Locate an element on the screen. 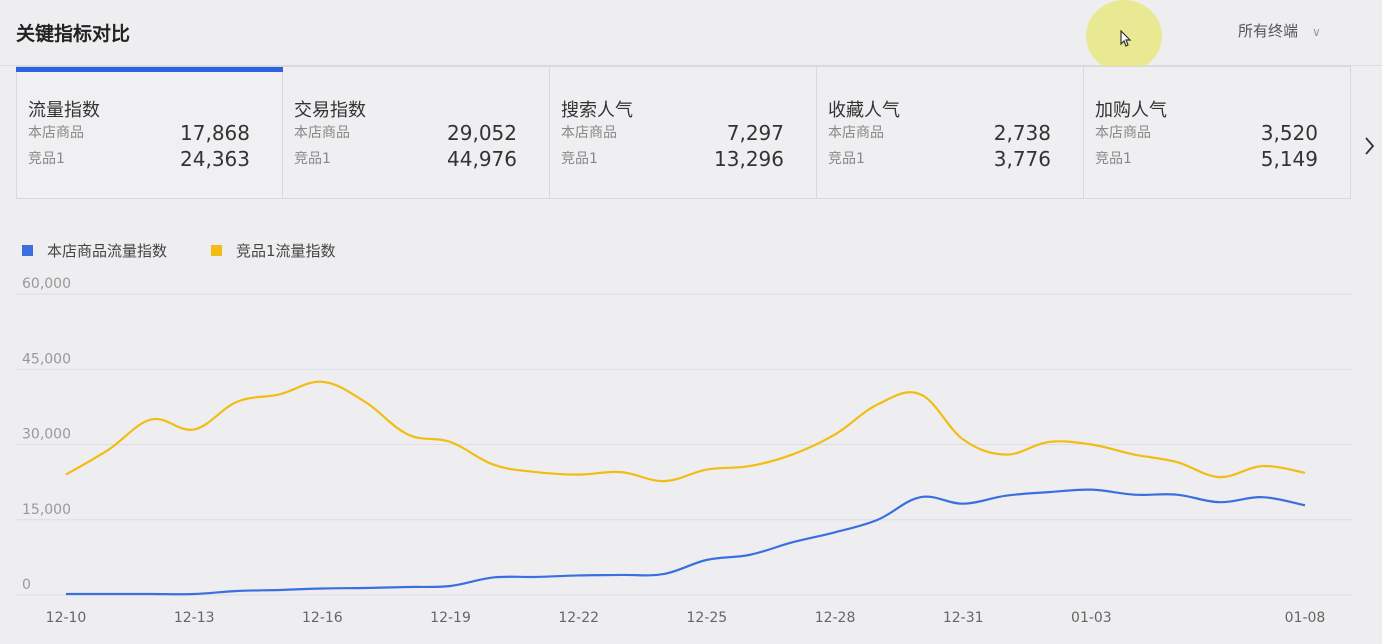  legend-label-competitor: 竞品1流量指数 is located at coordinates (286, 251).